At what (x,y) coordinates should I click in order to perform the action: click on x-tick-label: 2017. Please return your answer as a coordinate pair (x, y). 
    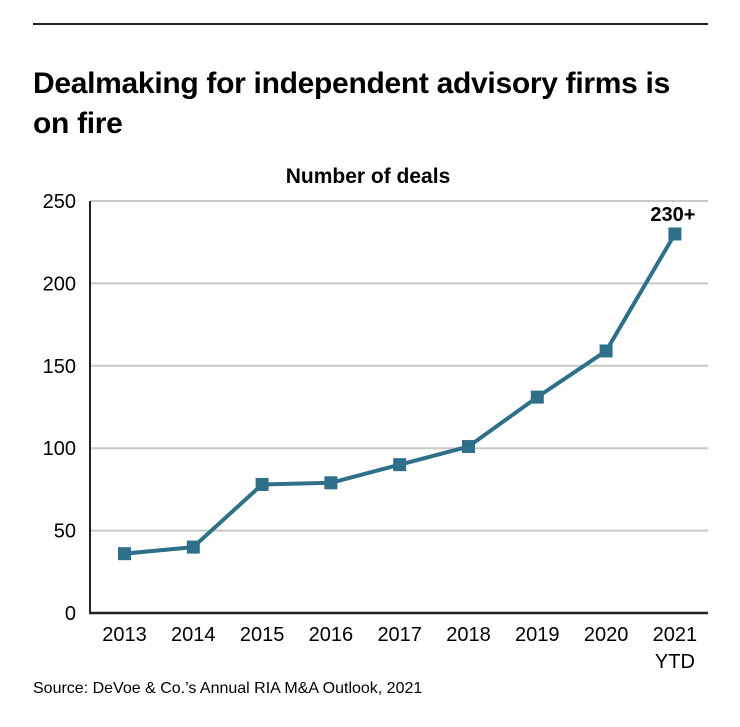
    Looking at the image, I should click on (399, 635).